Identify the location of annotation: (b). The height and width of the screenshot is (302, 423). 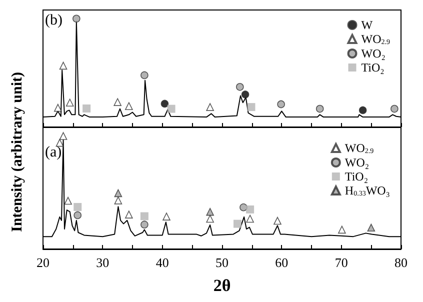
(53, 20).